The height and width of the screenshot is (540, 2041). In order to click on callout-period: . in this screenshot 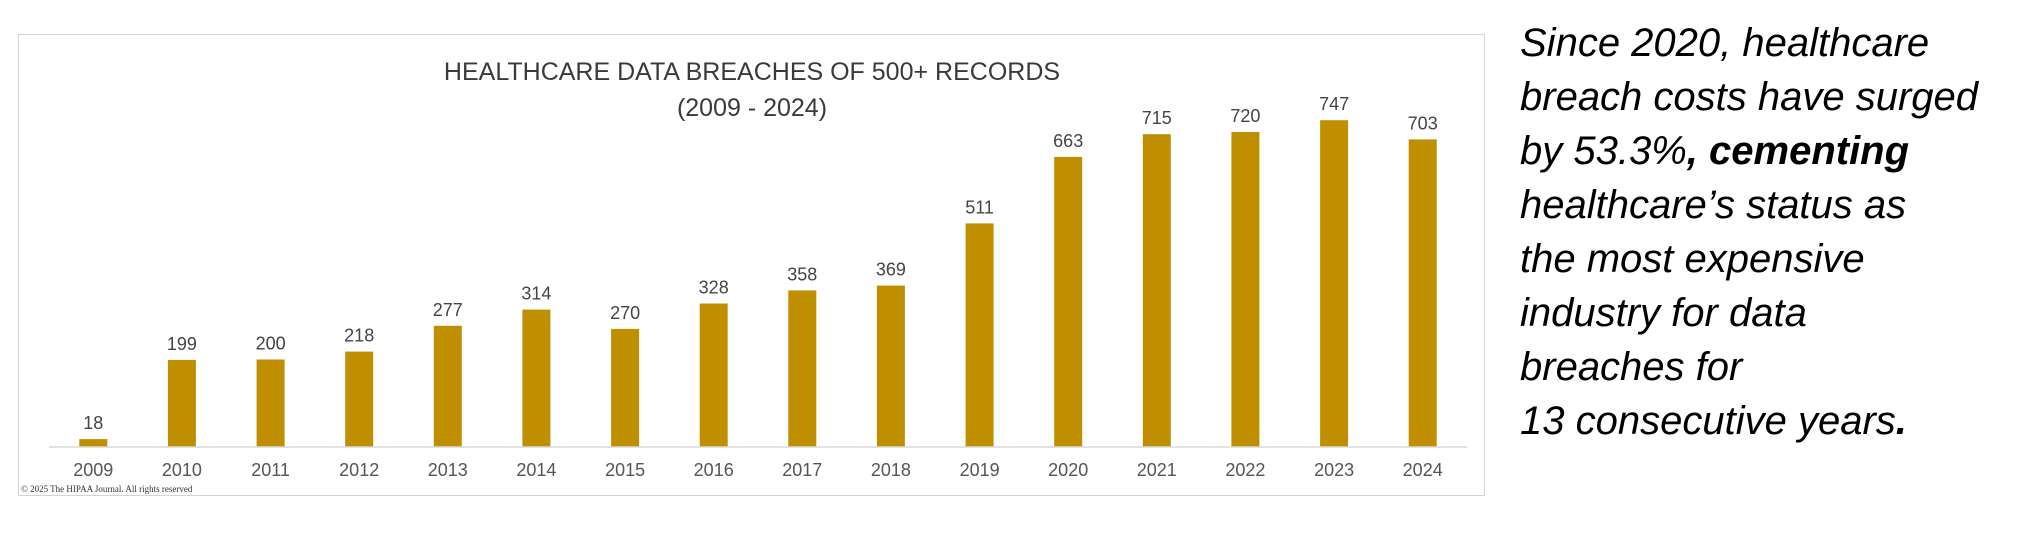, I will do `click(1901, 421)`.